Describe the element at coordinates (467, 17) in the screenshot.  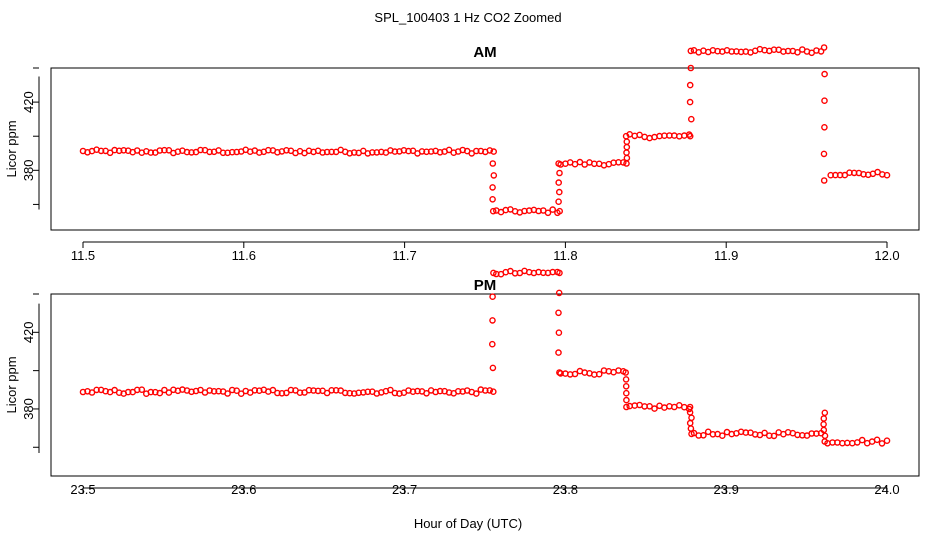
I see `figure-title: SPL_100403 1 Hz CO2 Zoomed` at that location.